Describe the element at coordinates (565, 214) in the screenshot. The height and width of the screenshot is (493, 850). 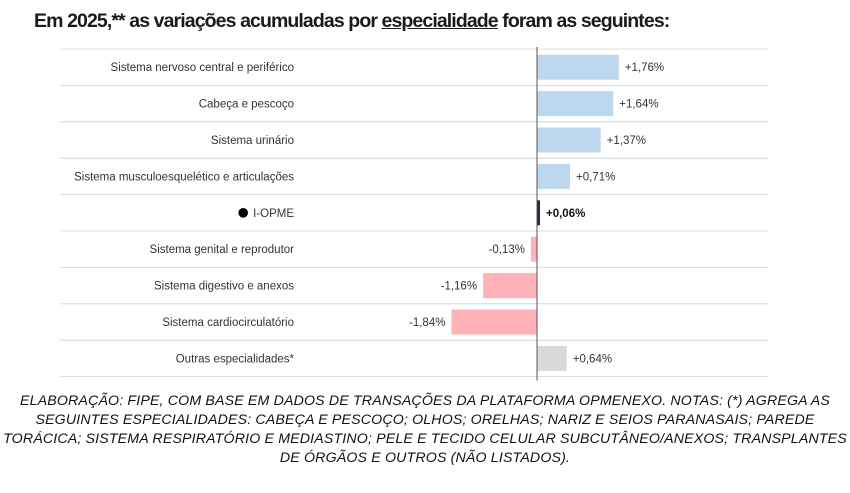
I see `value-label: +0,06%` at that location.